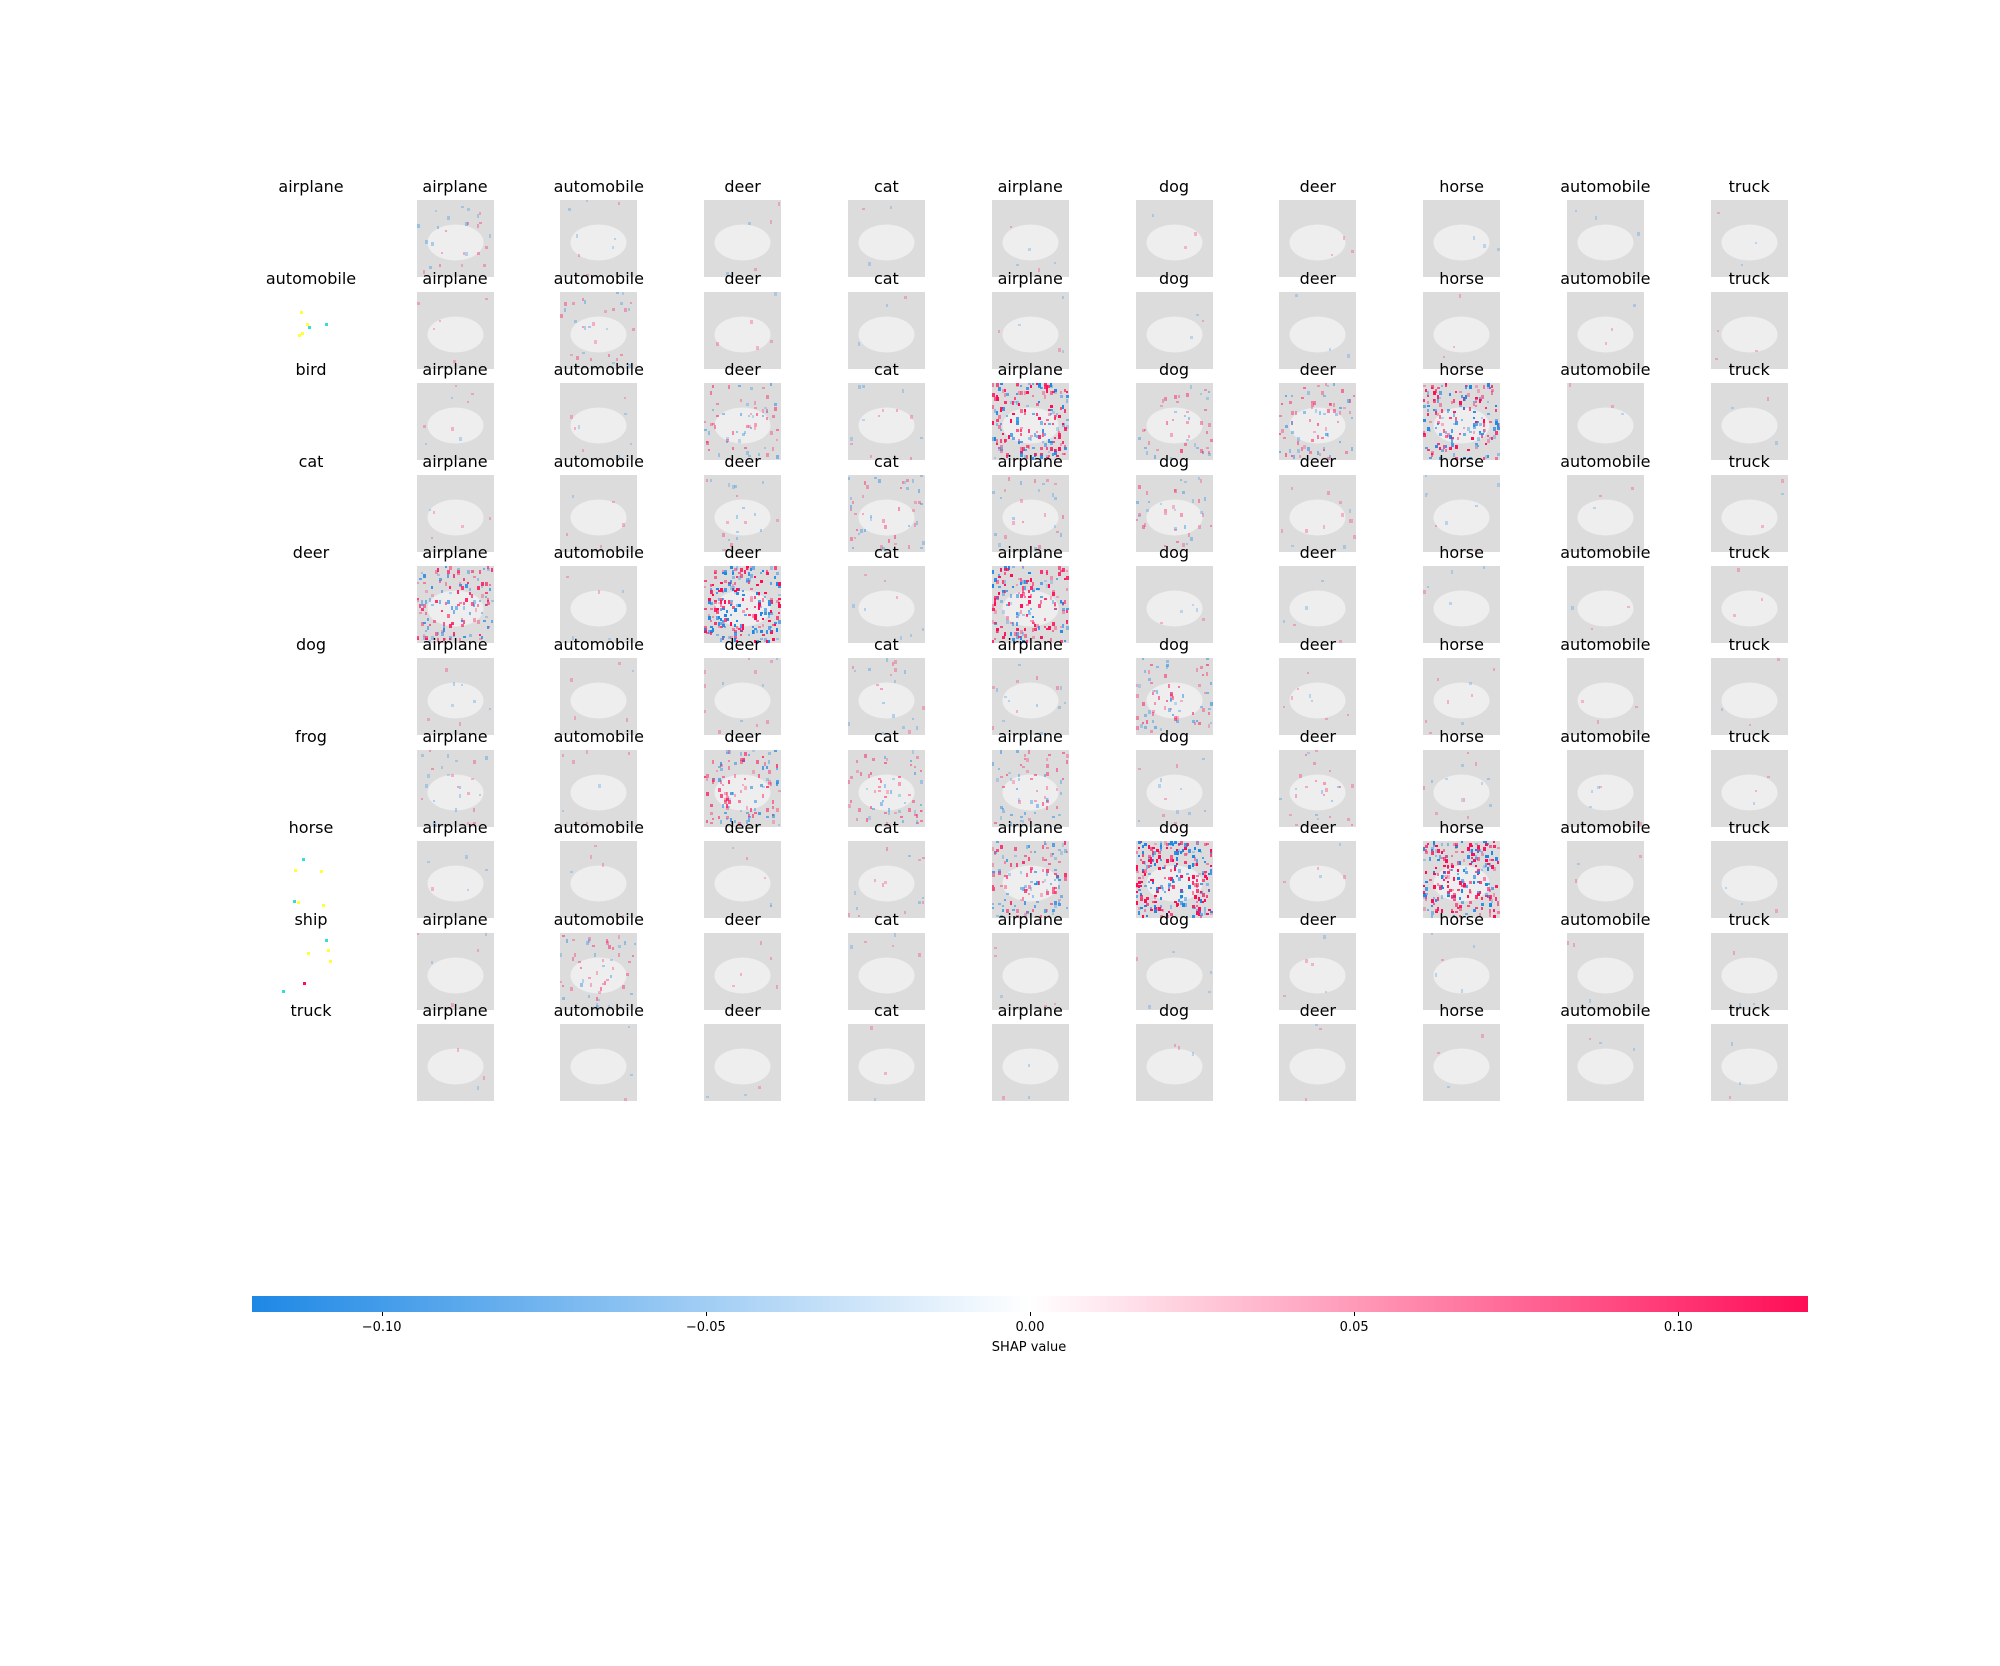 Image resolution: width=2000 pixels, height=1666 pixels. What do you see at coordinates (1318, 553) in the screenshot?
I see `column-label: deer` at bounding box center [1318, 553].